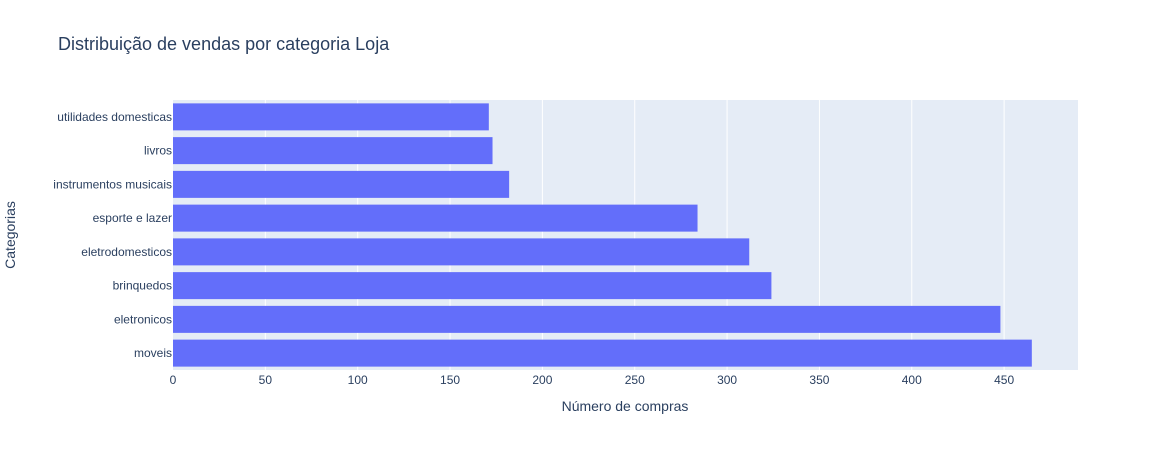 The height and width of the screenshot is (450, 1158). What do you see at coordinates (1004, 380) in the screenshot?
I see `x-tick-label: 450` at bounding box center [1004, 380].